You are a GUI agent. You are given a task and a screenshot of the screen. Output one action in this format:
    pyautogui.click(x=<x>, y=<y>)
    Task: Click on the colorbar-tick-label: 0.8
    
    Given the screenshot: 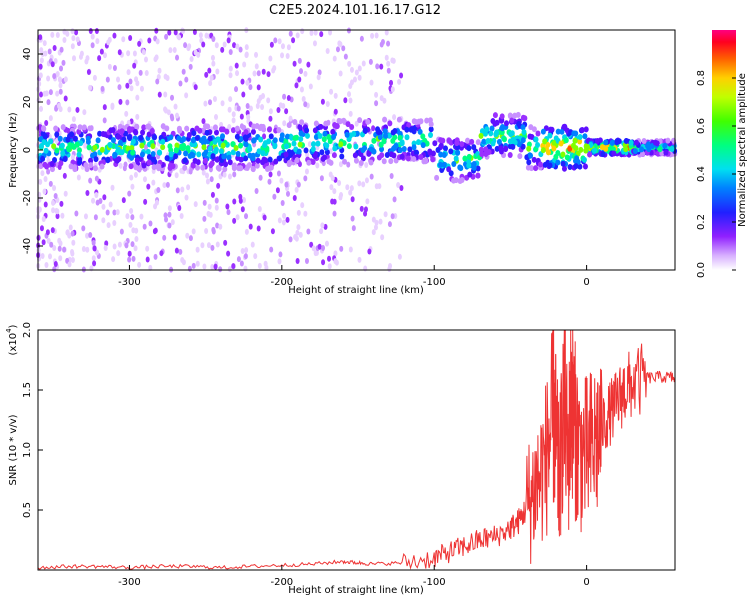 What is the action you would take?
    pyautogui.click(x=701, y=78)
    